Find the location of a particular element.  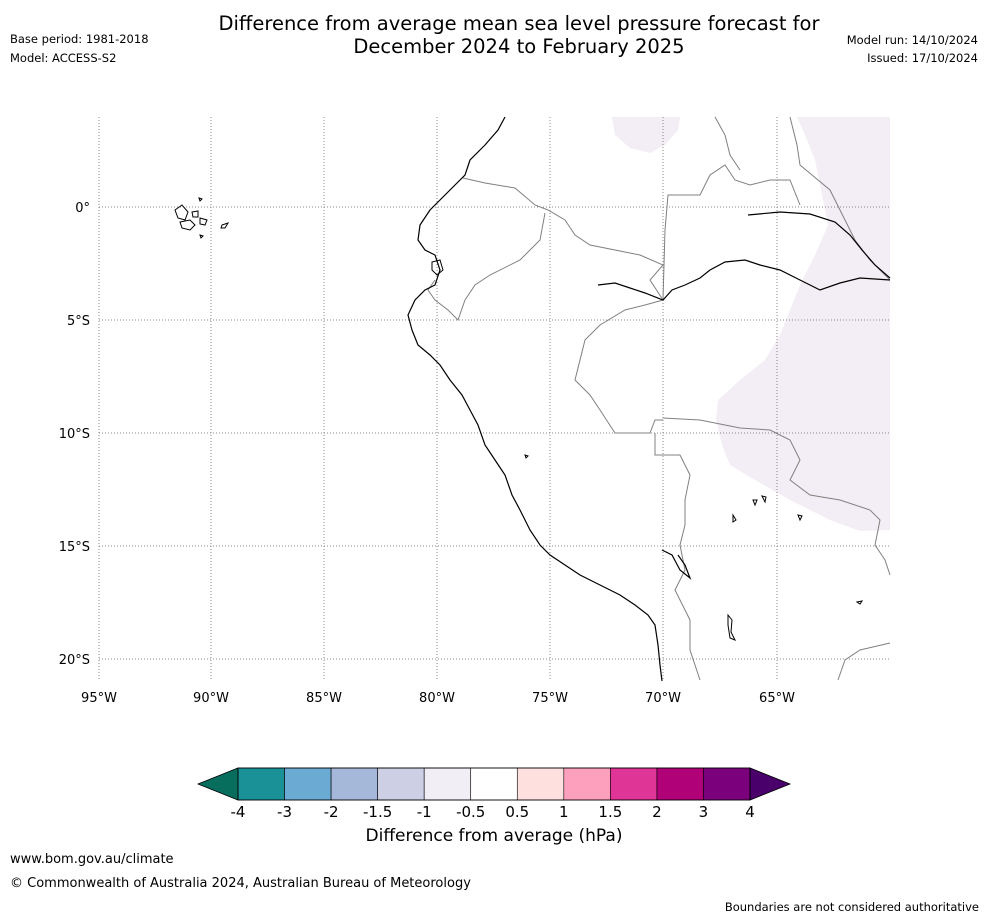

lon-label-90w: 90°W is located at coordinates (211, 698).